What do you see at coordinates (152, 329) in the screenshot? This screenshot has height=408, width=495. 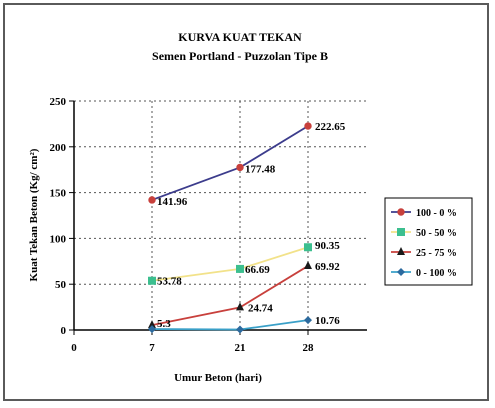 I see `data-point-s3-p0` at bounding box center [152, 329].